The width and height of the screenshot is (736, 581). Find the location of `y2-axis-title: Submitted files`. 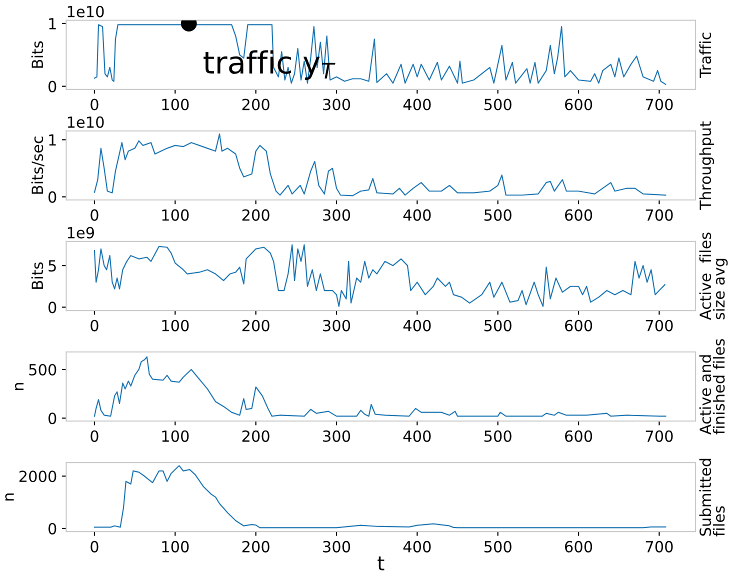

y2-axis-title: Submitted files is located at coordinates (712, 497).